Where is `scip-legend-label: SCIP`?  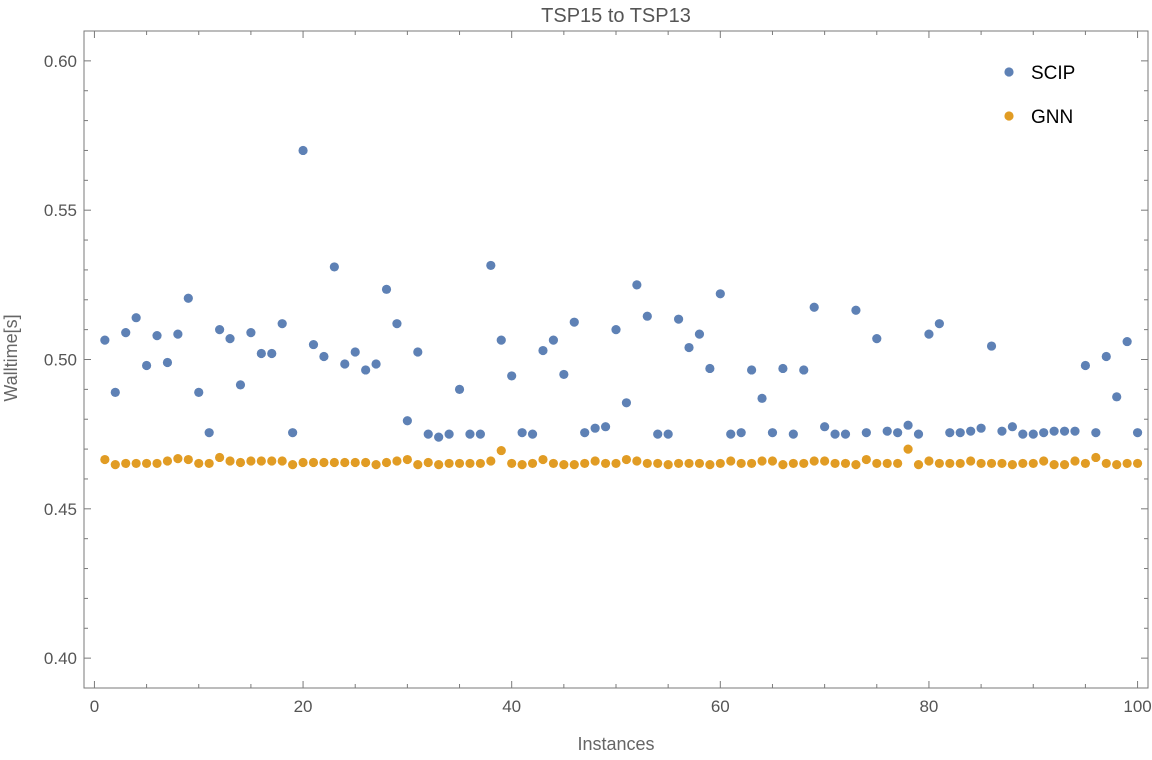 scip-legend-label: SCIP is located at coordinates (1053, 73).